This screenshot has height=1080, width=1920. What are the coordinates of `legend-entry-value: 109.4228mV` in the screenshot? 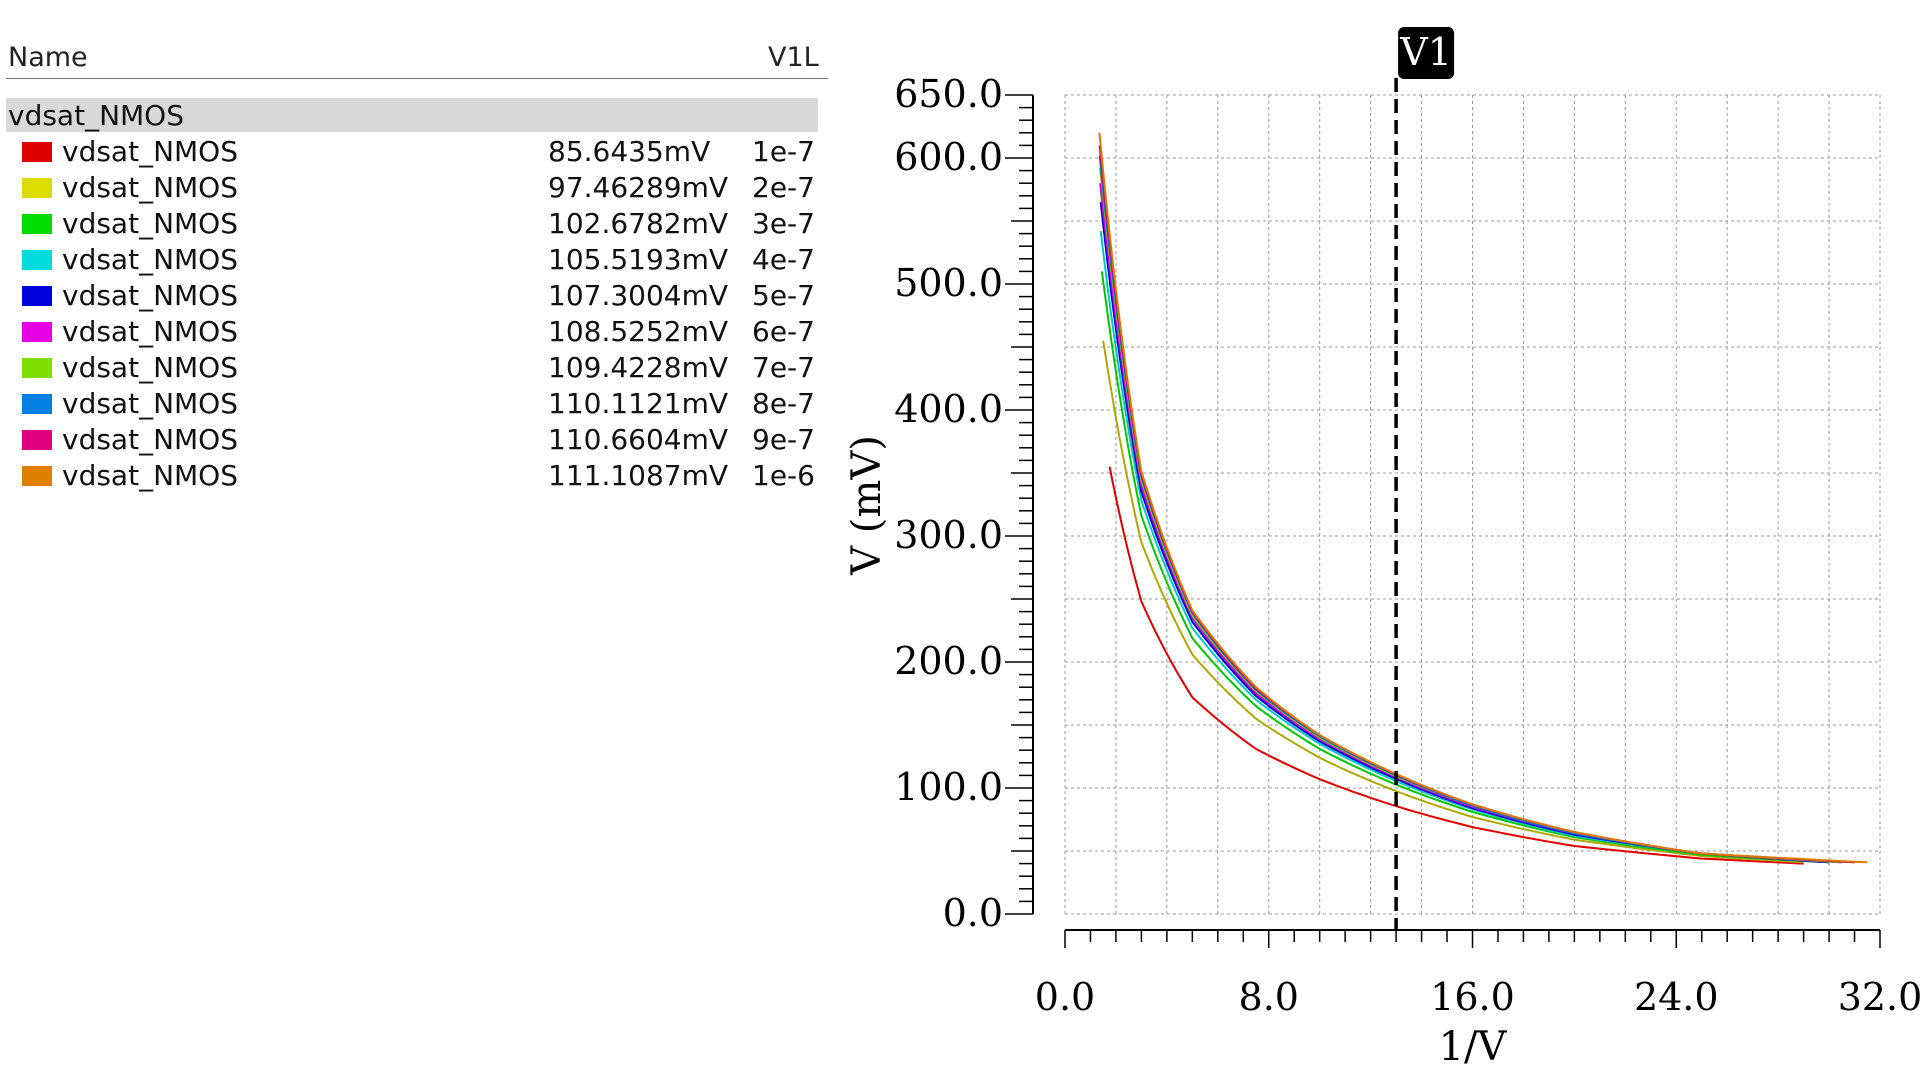 It's located at (638, 367).